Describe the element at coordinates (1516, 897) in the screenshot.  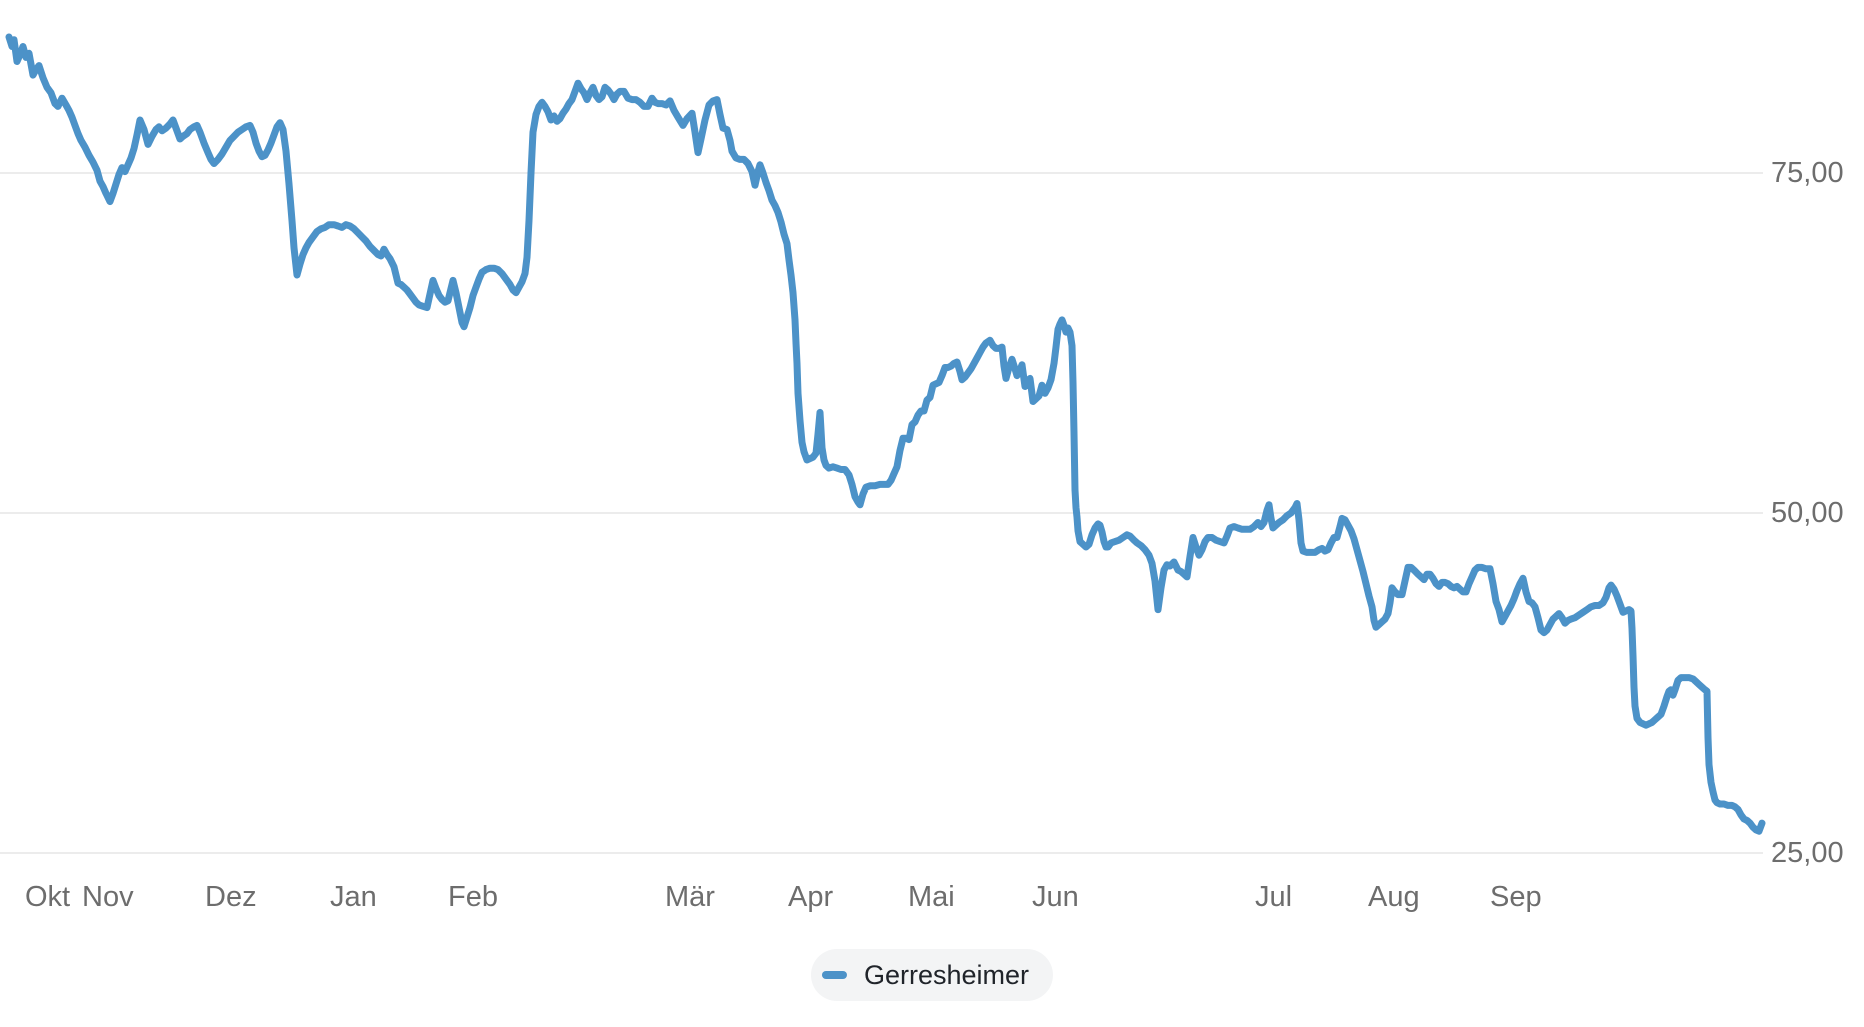
I see `x-axis-label-sep: Sep` at that location.